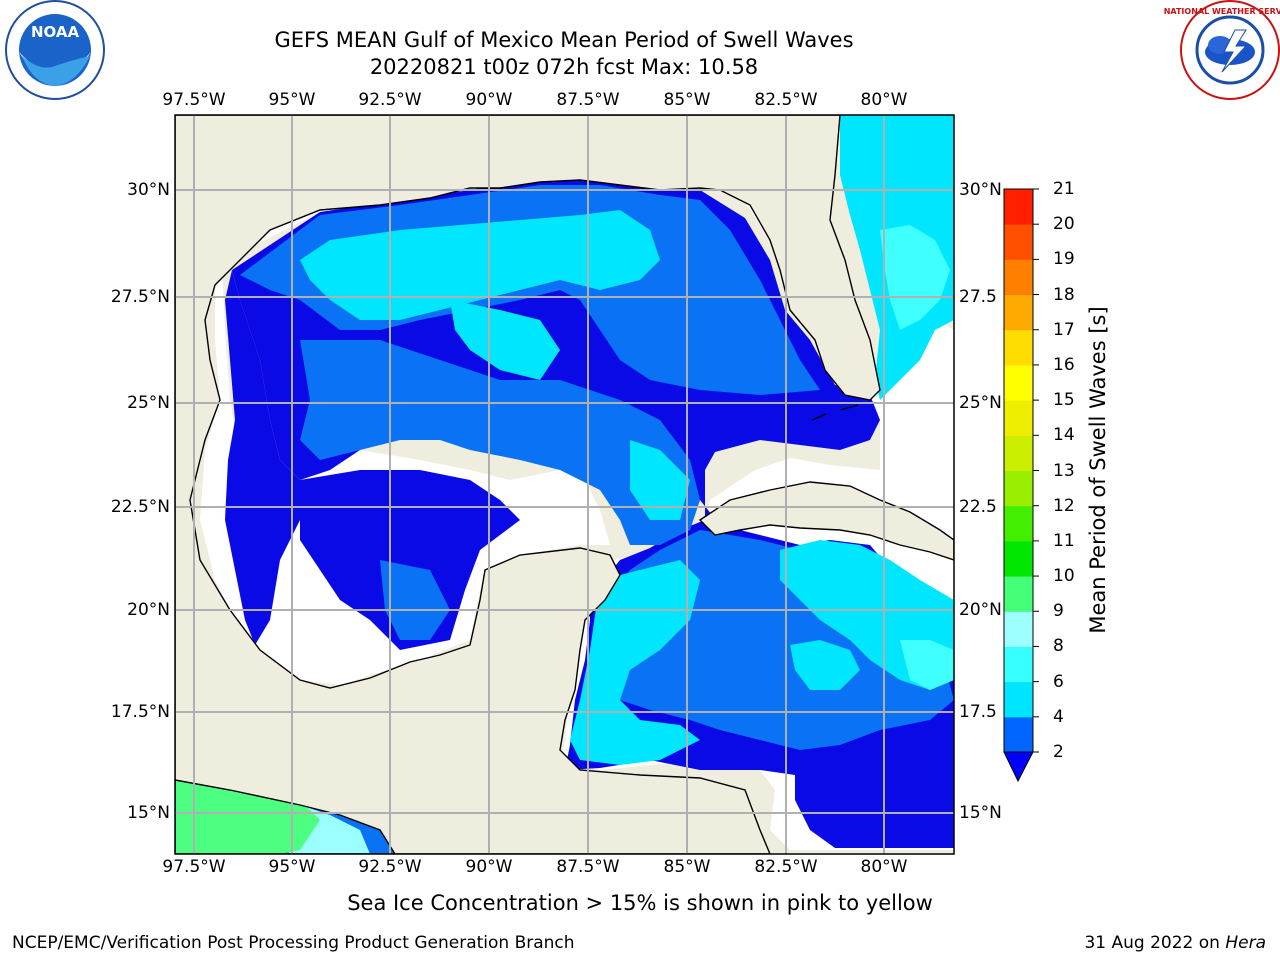  I want to click on lon-label-top: 87.5°W, so click(588, 100).